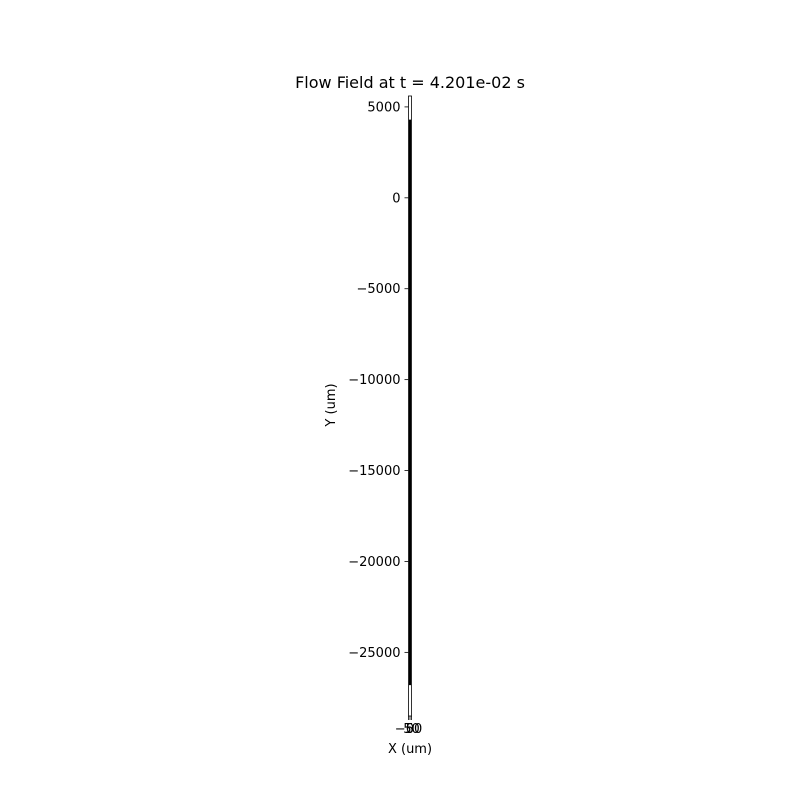 This screenshot has height=800, width=800. Describe the element at coordinates (374, 471) in the screenshot. I see `y-tick-label: −15000` at that location.